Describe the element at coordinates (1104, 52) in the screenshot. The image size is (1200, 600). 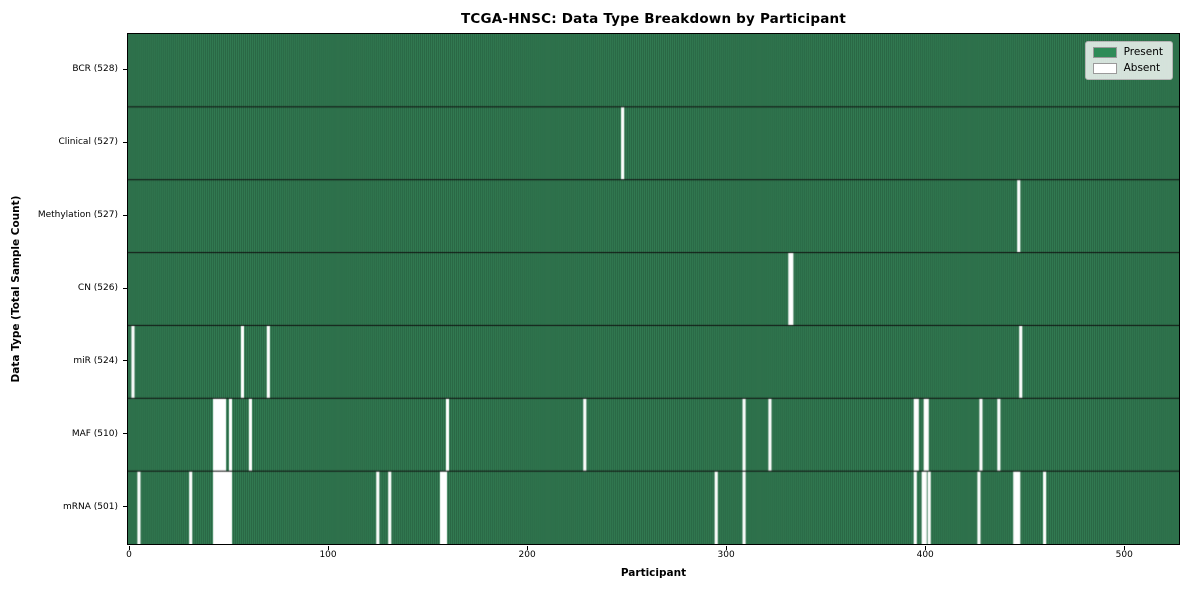
I see `present-swatch-icon` at that location.